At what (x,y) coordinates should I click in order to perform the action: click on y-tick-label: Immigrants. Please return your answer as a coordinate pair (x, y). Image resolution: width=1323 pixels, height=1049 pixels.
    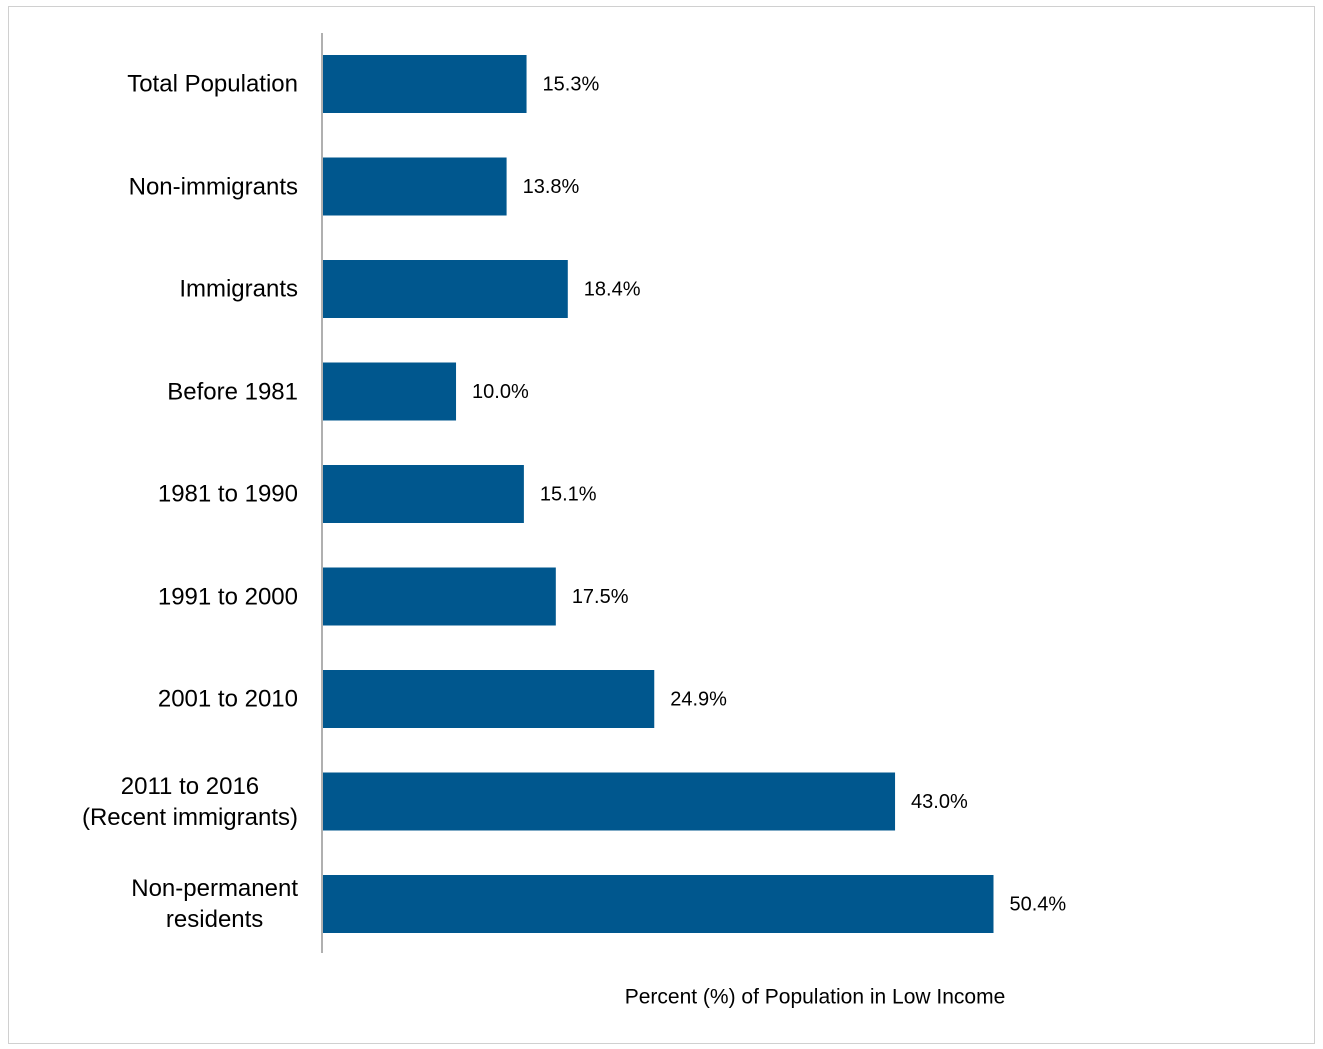
    Looking at the image, I should click on (238, 289).